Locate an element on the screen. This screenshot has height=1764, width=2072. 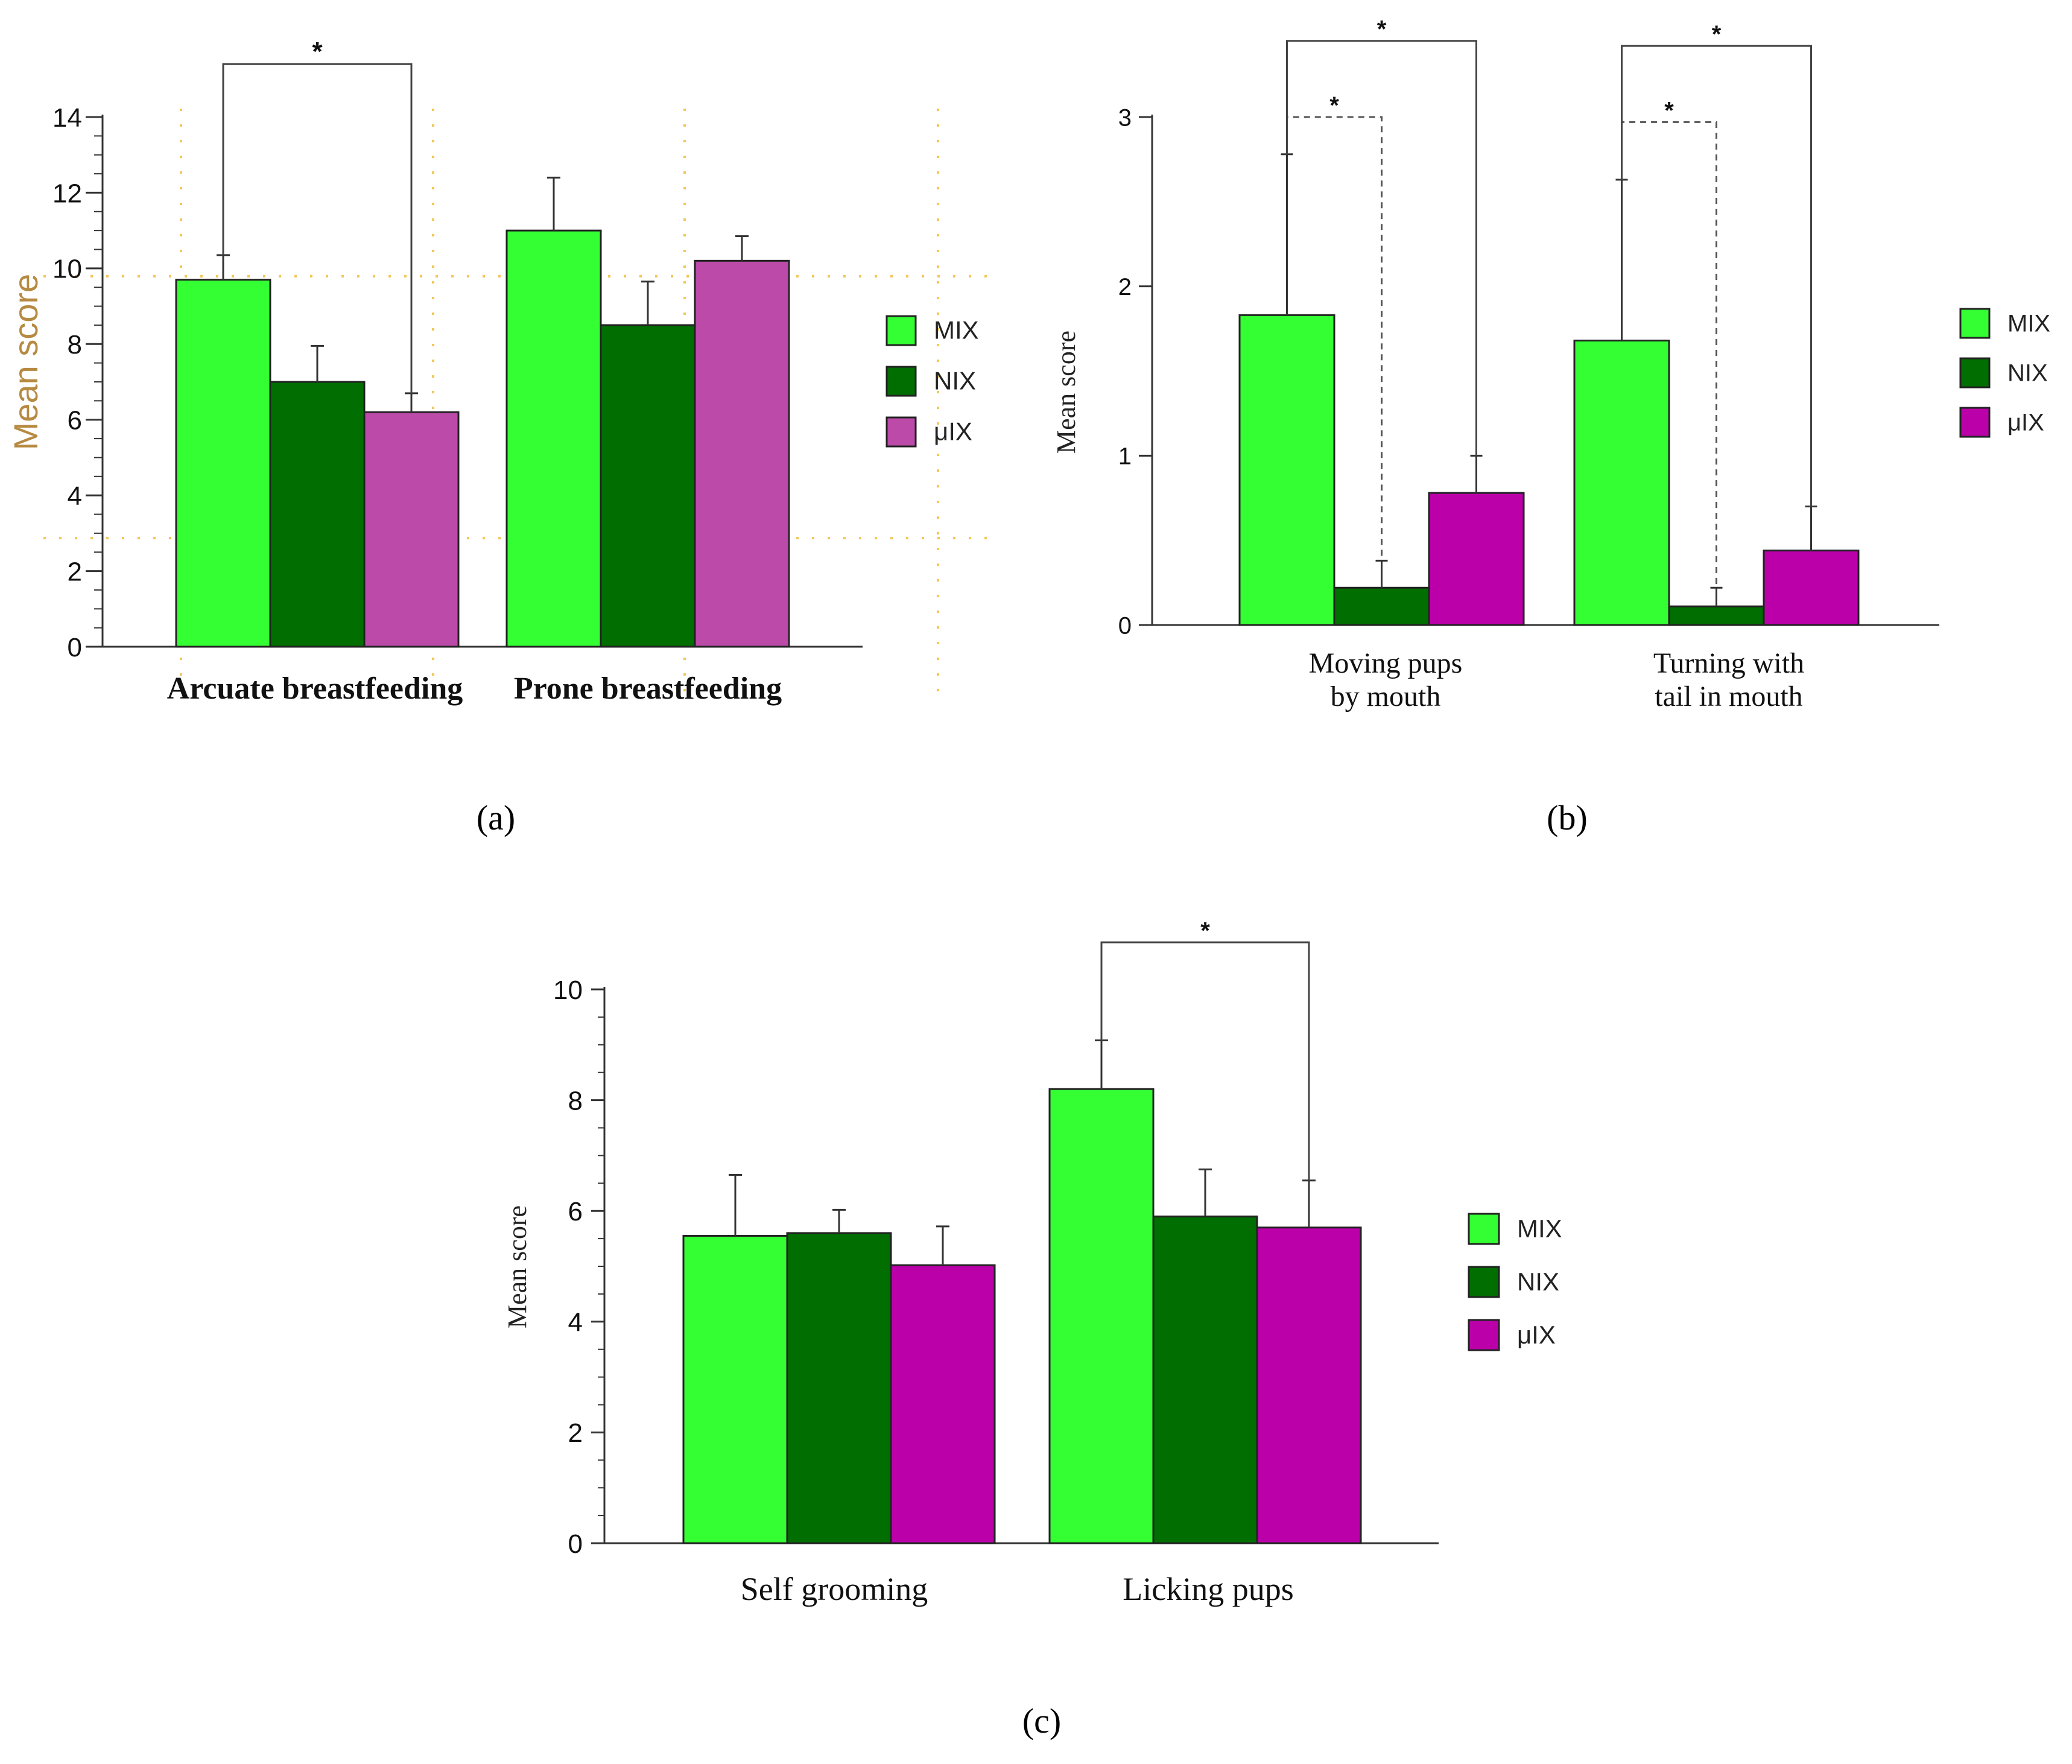
category-label: Self grooming is located at coordinates (835, 1589).